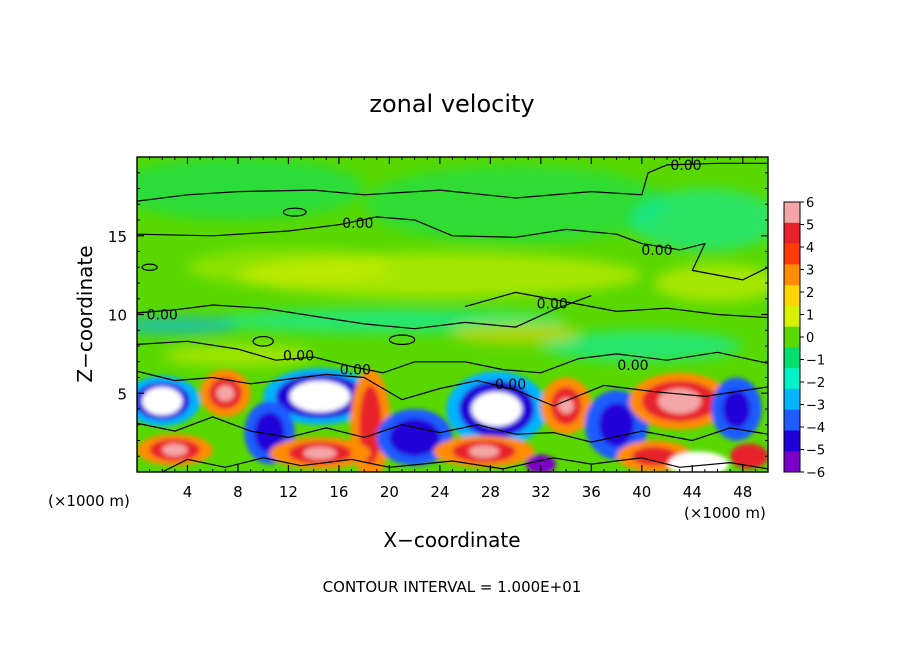 This screenshot has height=654, width=904. What do you see at coordinates (810, 203) in the screenshot?
I see `colorbar-tick-label: 6` at bounding box center [810, 203].